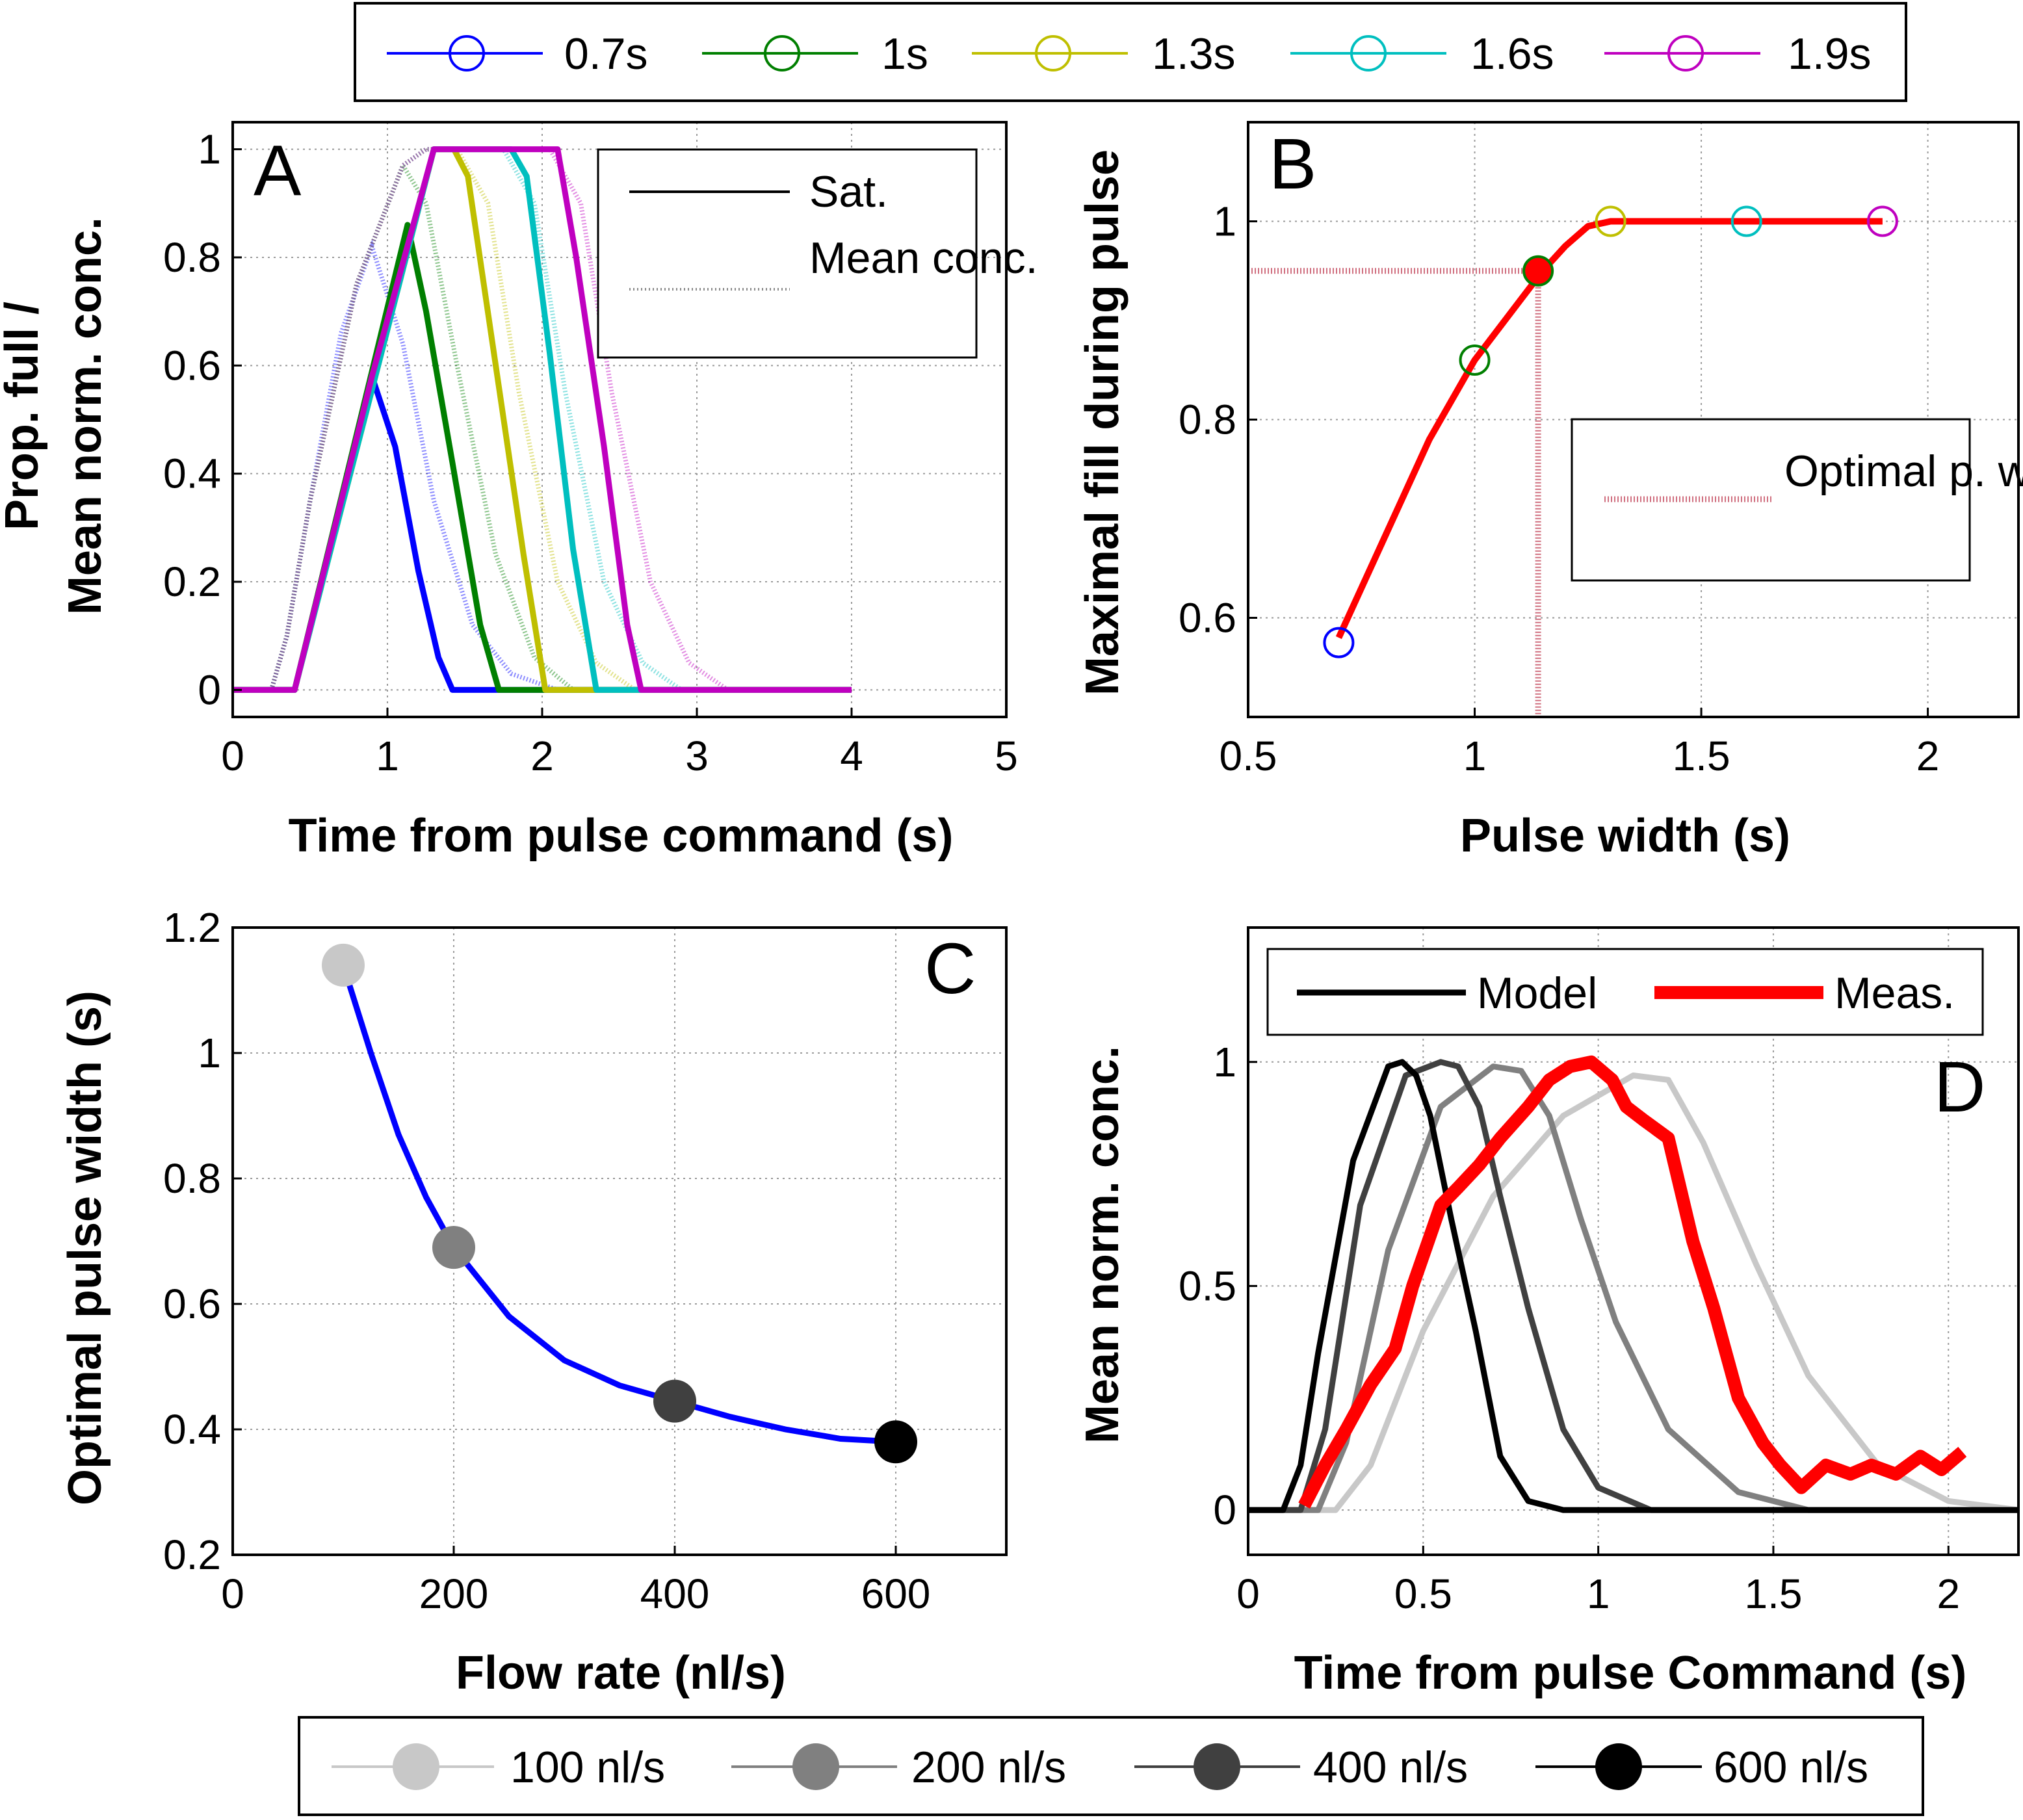 Image resolution: width=2023 pixels, height=1820 pixels. What do you see at coordinates (1103, 423) in the screenshot?
I see `y-axis-label: Maximal fill during pulse` at bounding box center [1103, 423].